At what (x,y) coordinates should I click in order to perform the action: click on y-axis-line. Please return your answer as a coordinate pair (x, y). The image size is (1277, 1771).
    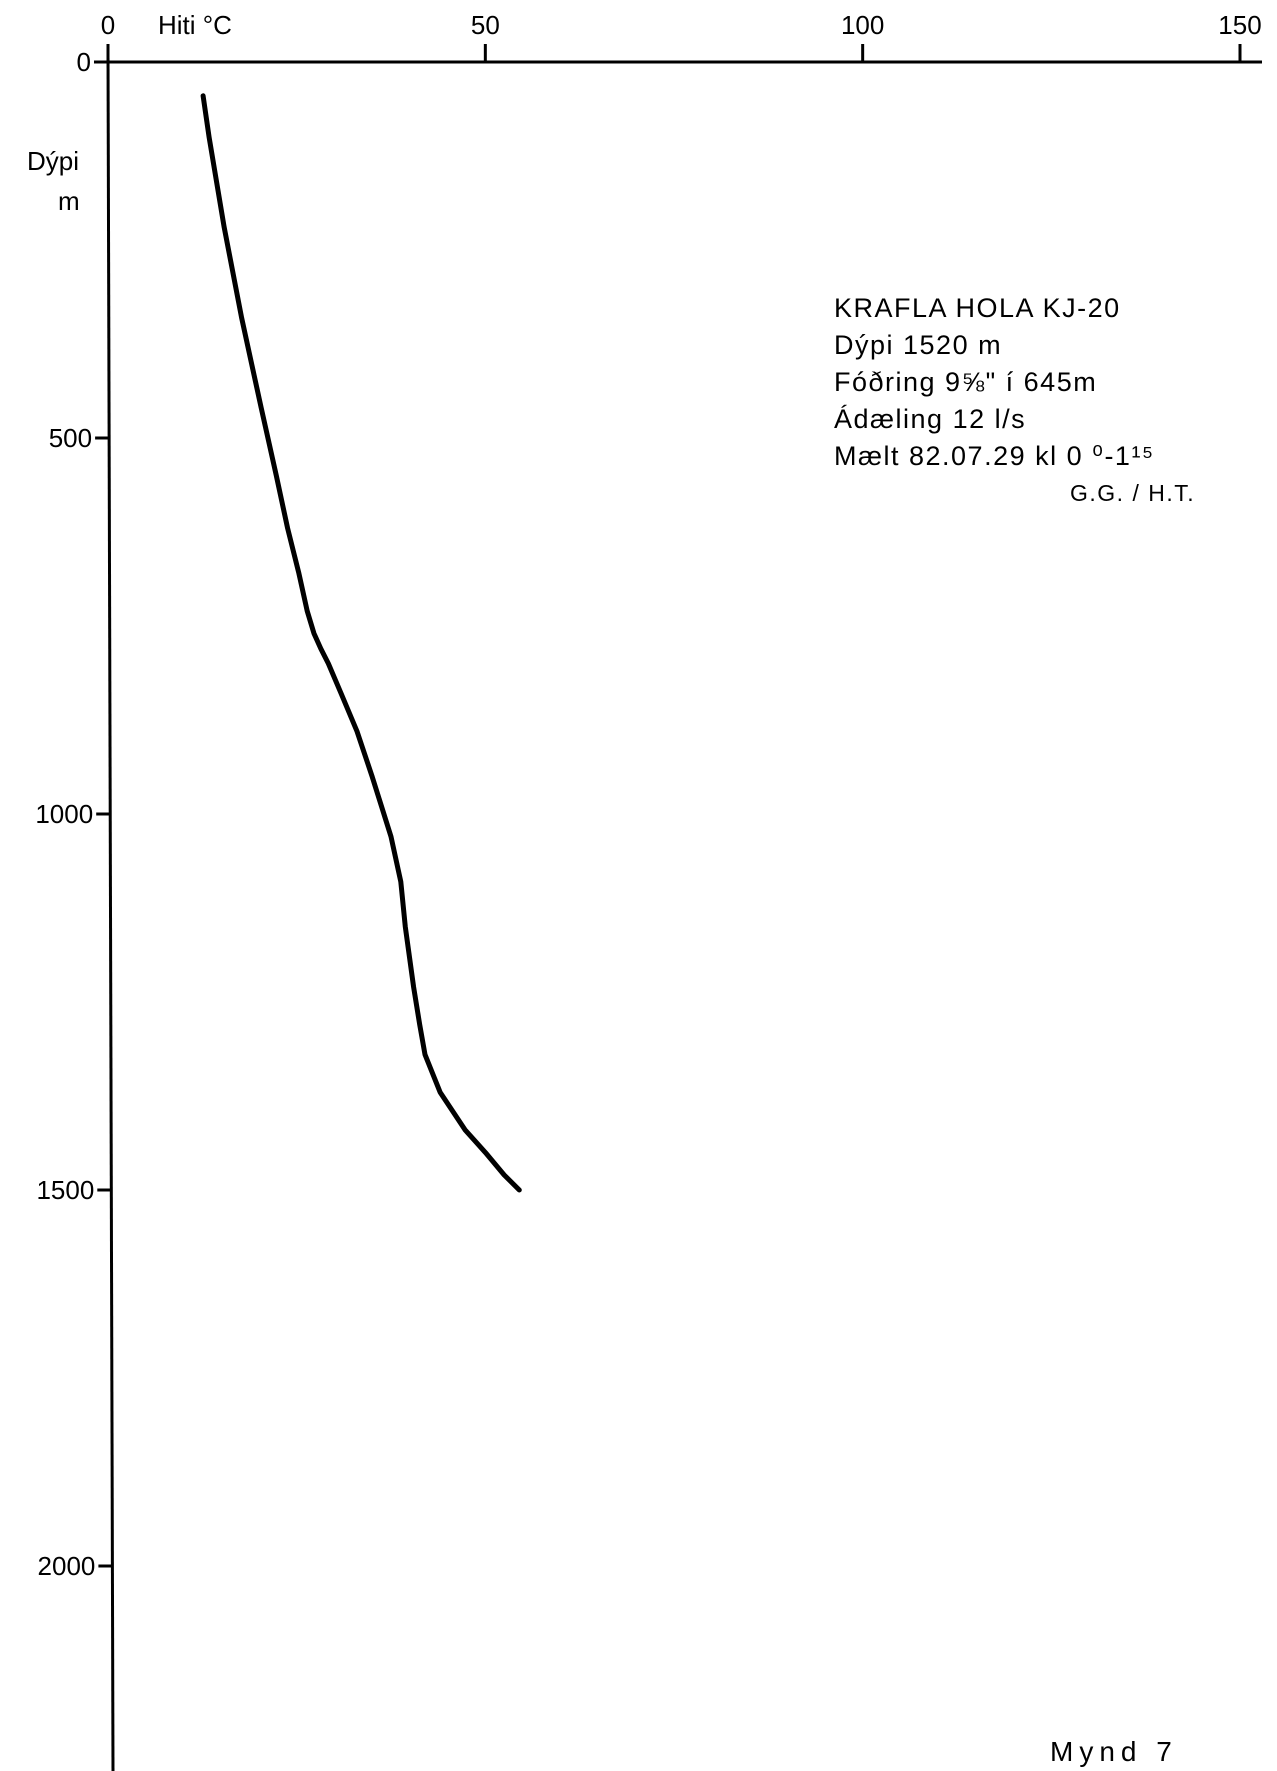
    Looking at the image, I should click on (110, 911).